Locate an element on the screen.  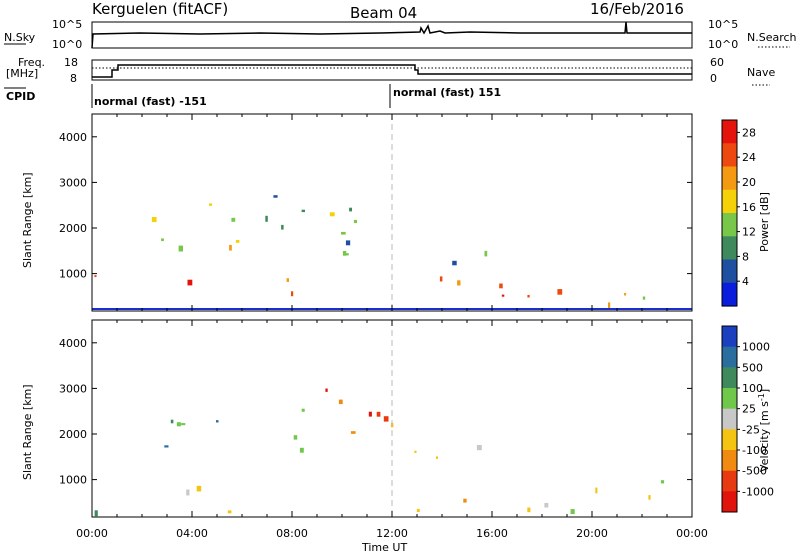
colorbar-tick-label: 28 is located at coordinates (749, 132).